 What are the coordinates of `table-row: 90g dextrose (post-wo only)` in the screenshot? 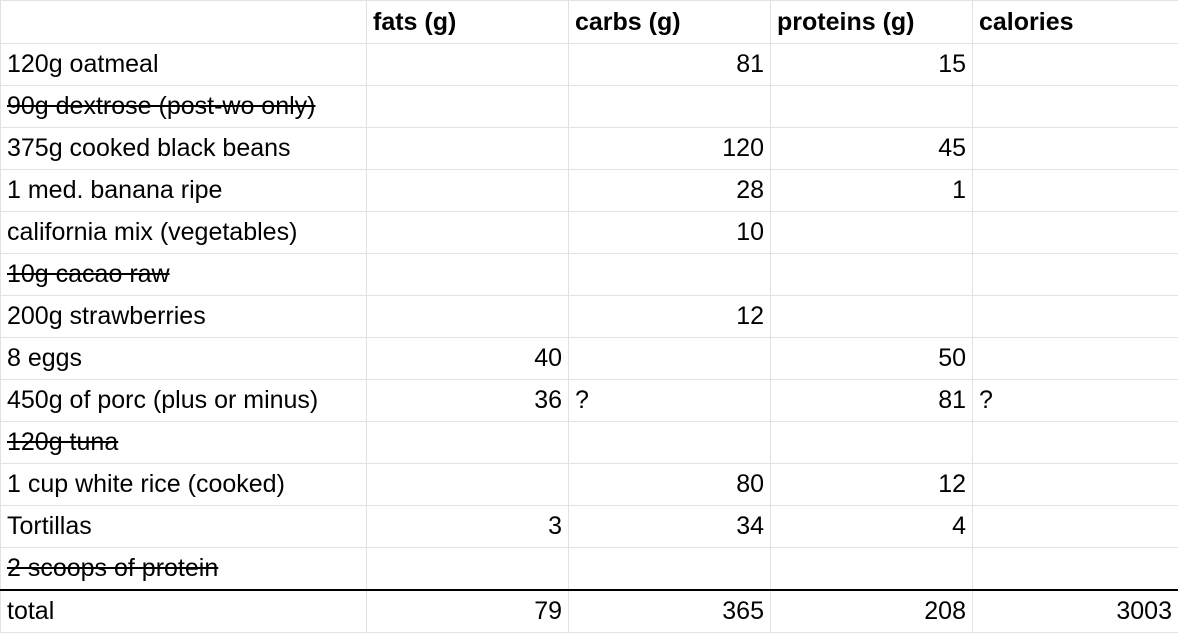 It's located at (589, 107).